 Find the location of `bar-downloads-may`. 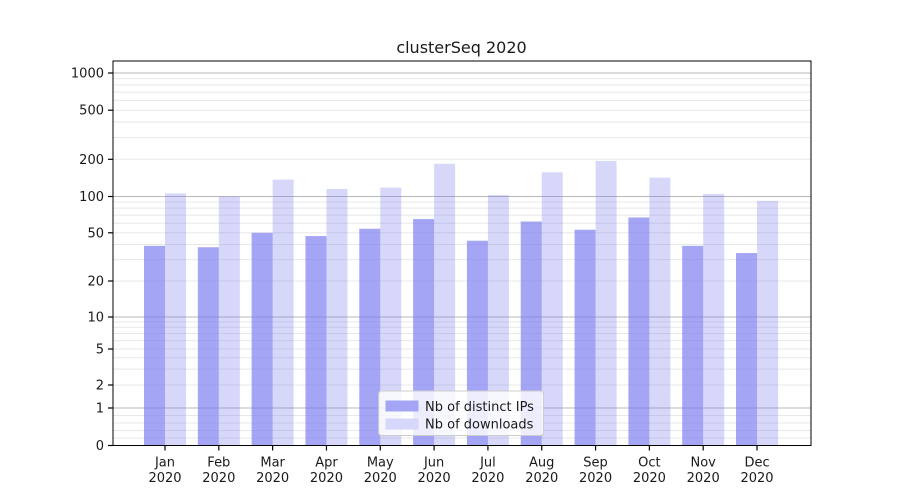

bar-downloads-may is located at coordinates (391, 316).